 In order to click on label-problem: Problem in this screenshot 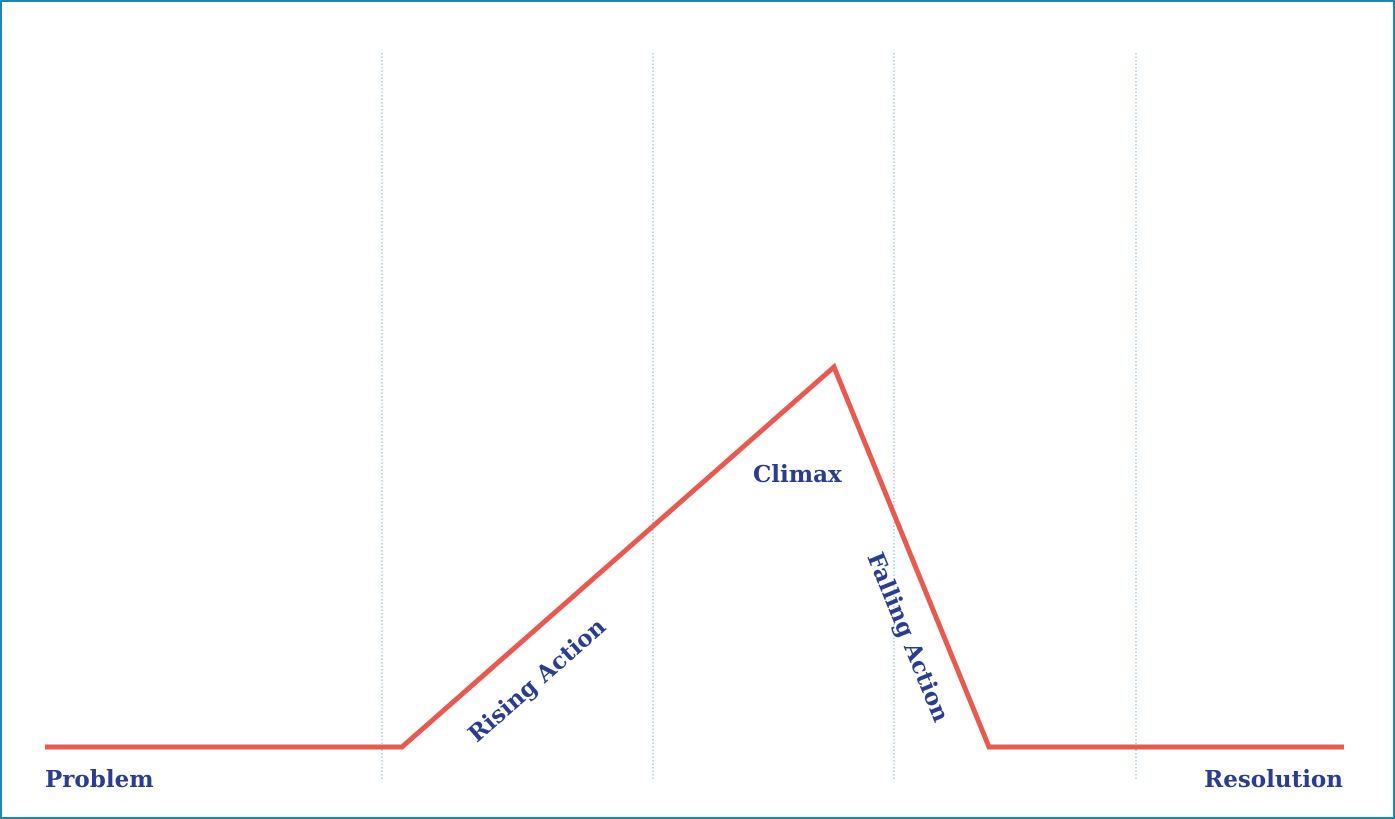, I will do `click(99, 779)`.